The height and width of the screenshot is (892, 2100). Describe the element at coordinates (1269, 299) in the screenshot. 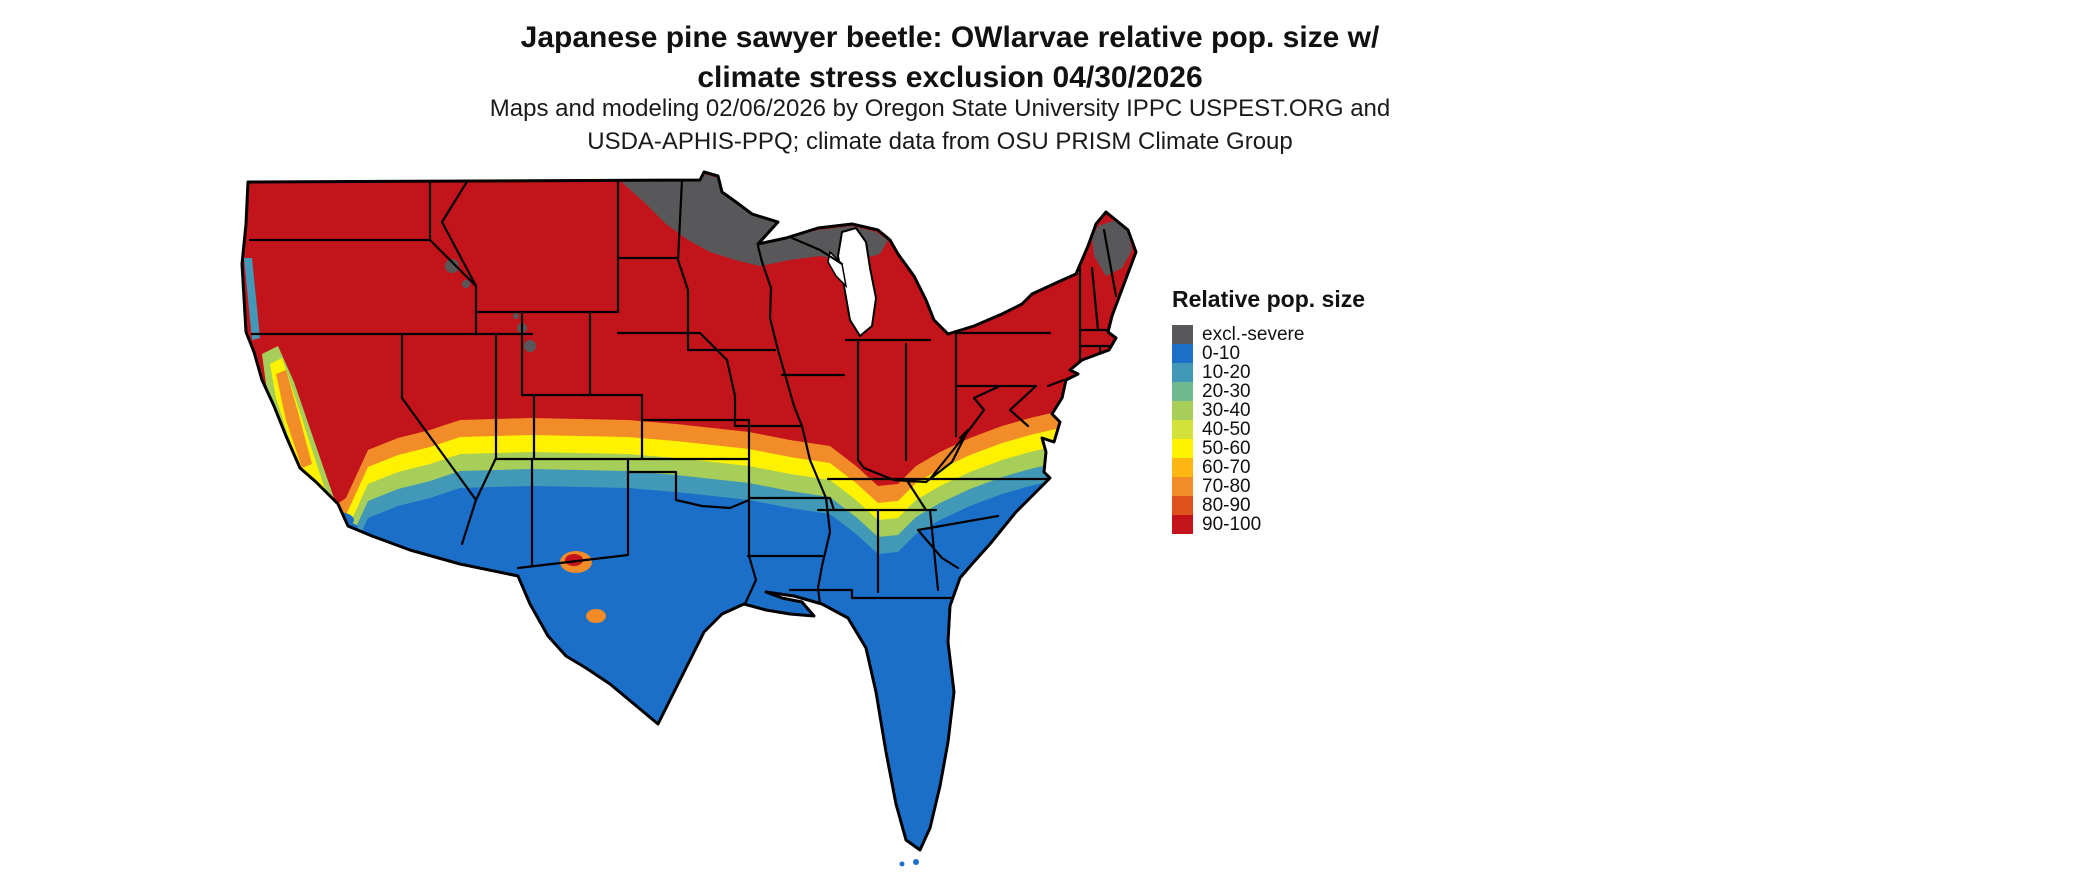

I see `legend-title: Relative pop. size` at that location.